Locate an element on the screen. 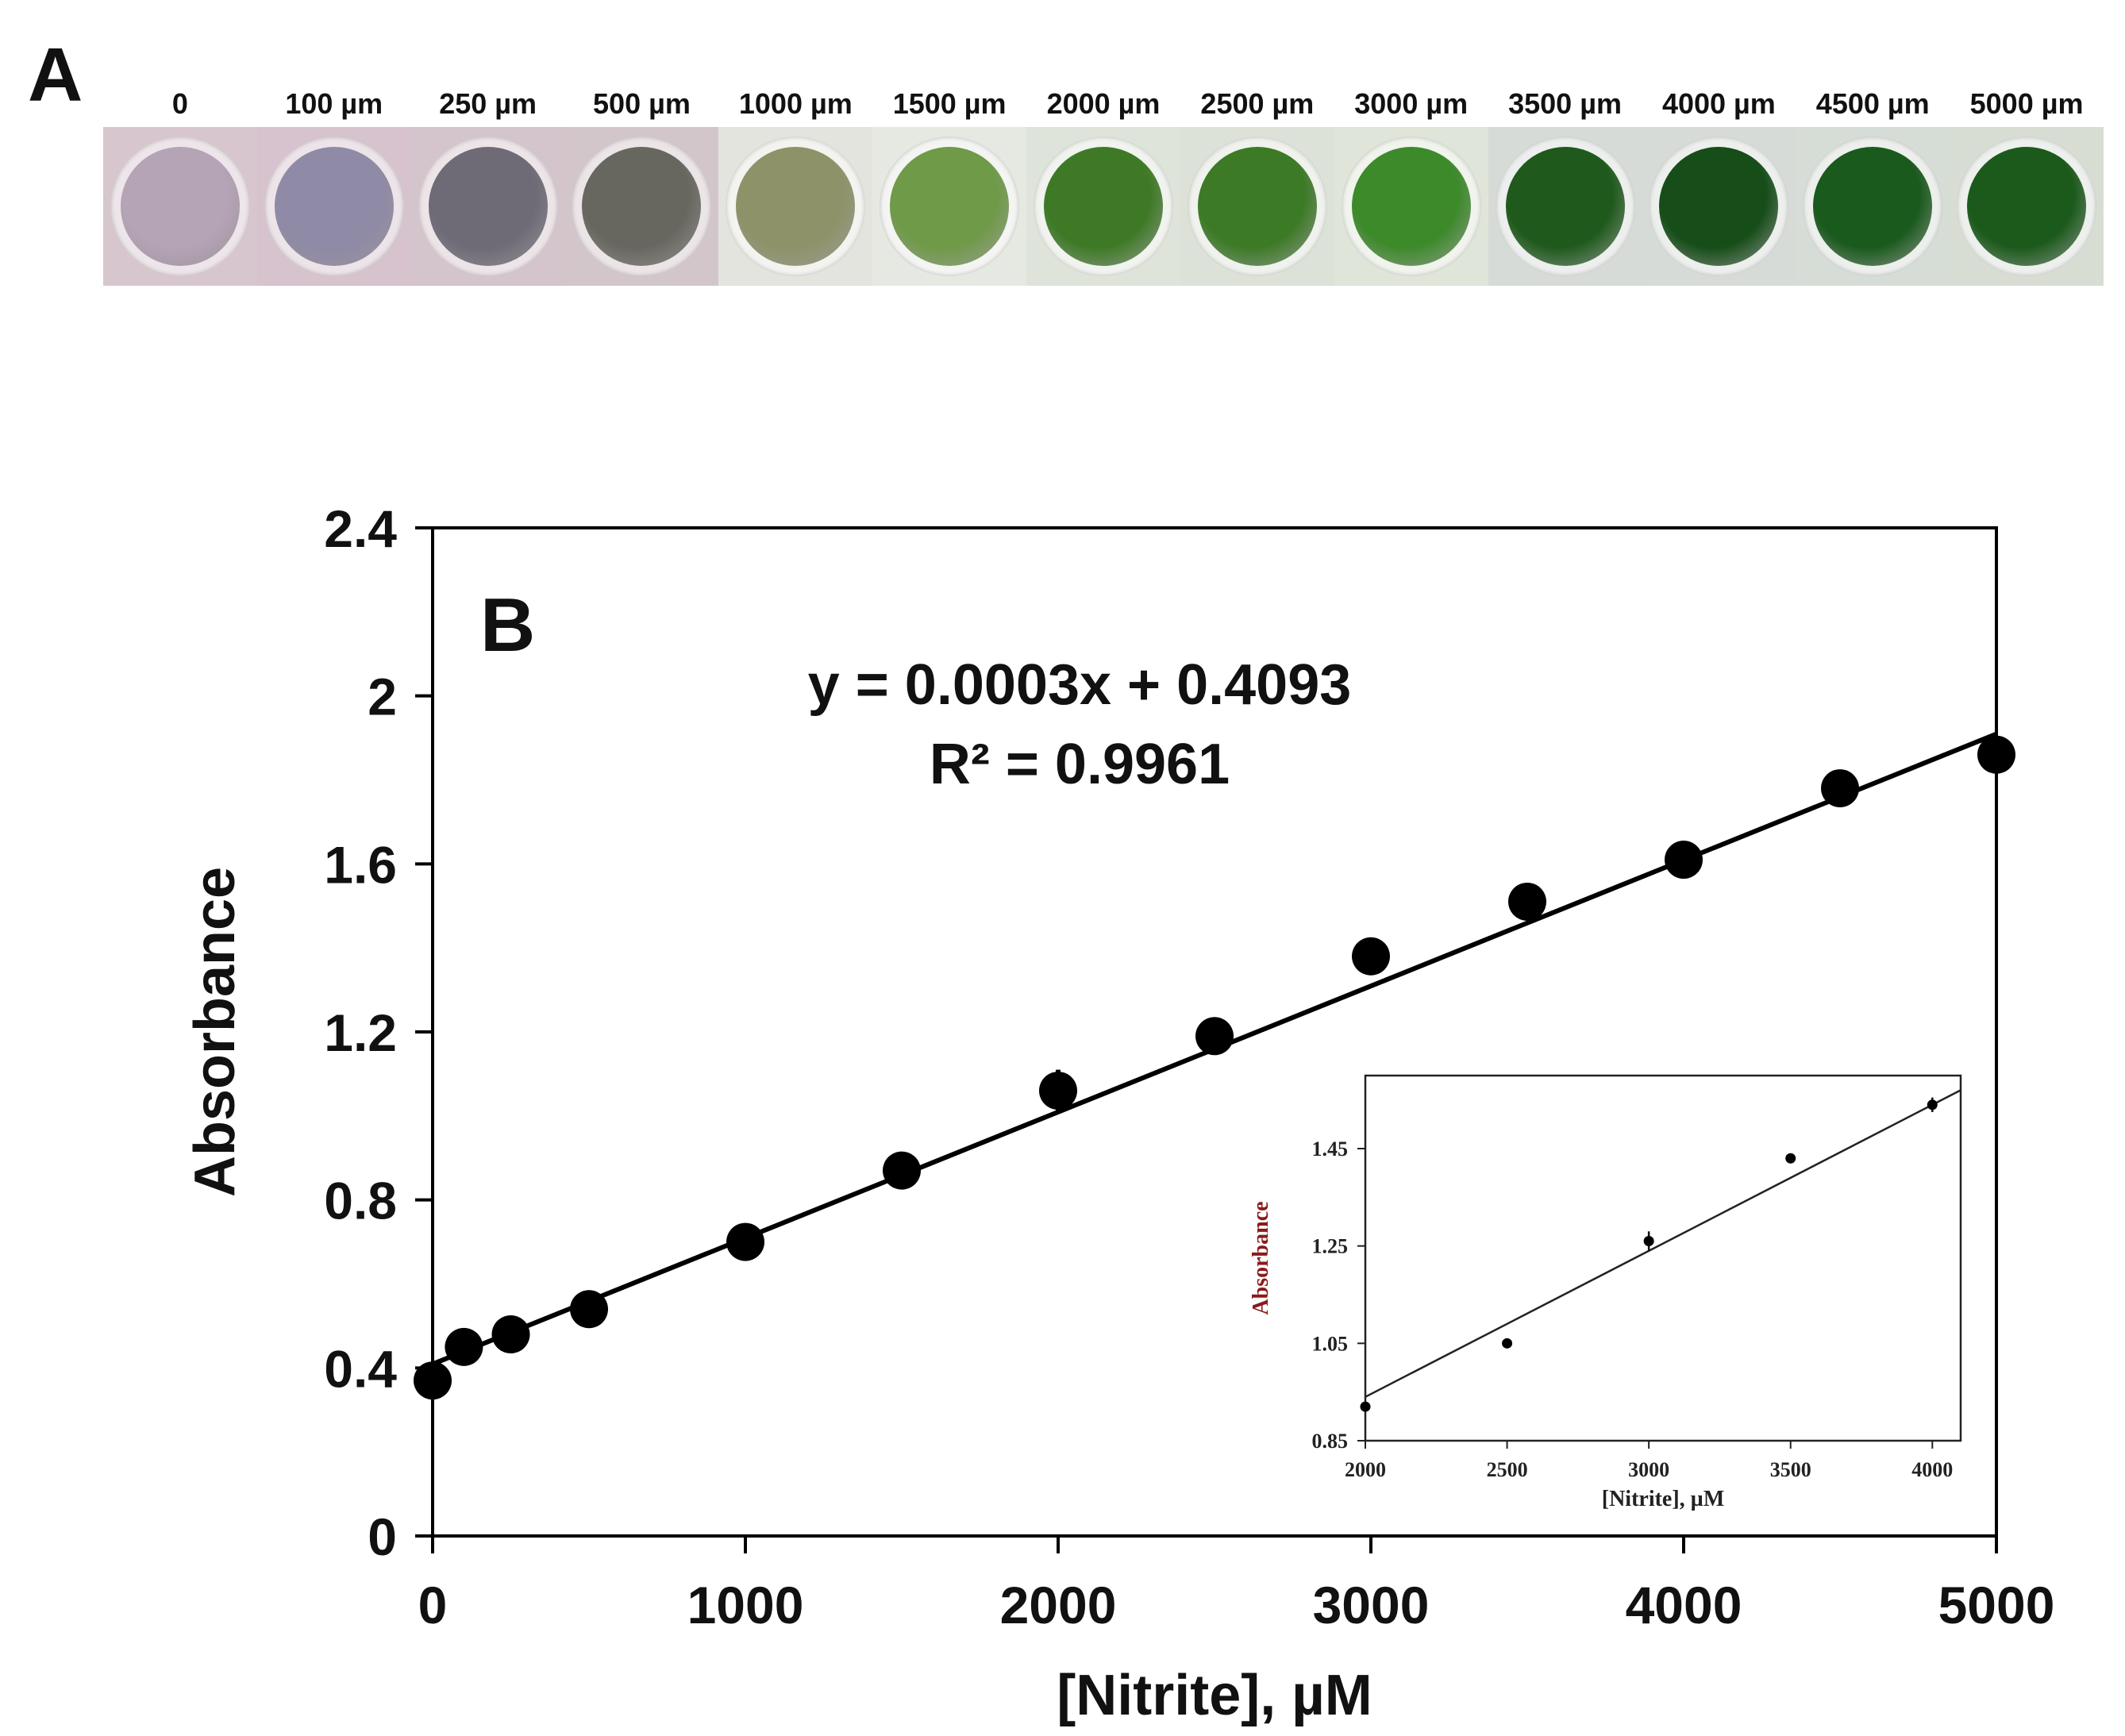 The image size is (2125, 1736). well-label-4000-m: 4000 µm is located at coordinates (1718, 103).